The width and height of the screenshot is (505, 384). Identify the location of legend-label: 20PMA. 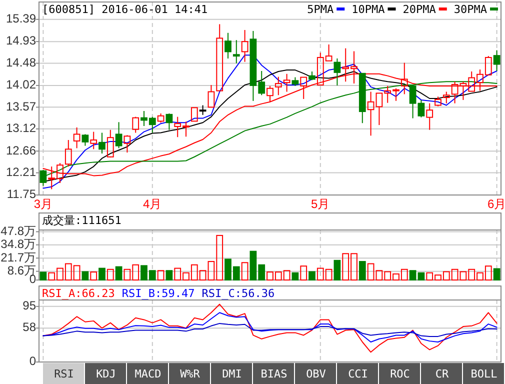
(419, 9).